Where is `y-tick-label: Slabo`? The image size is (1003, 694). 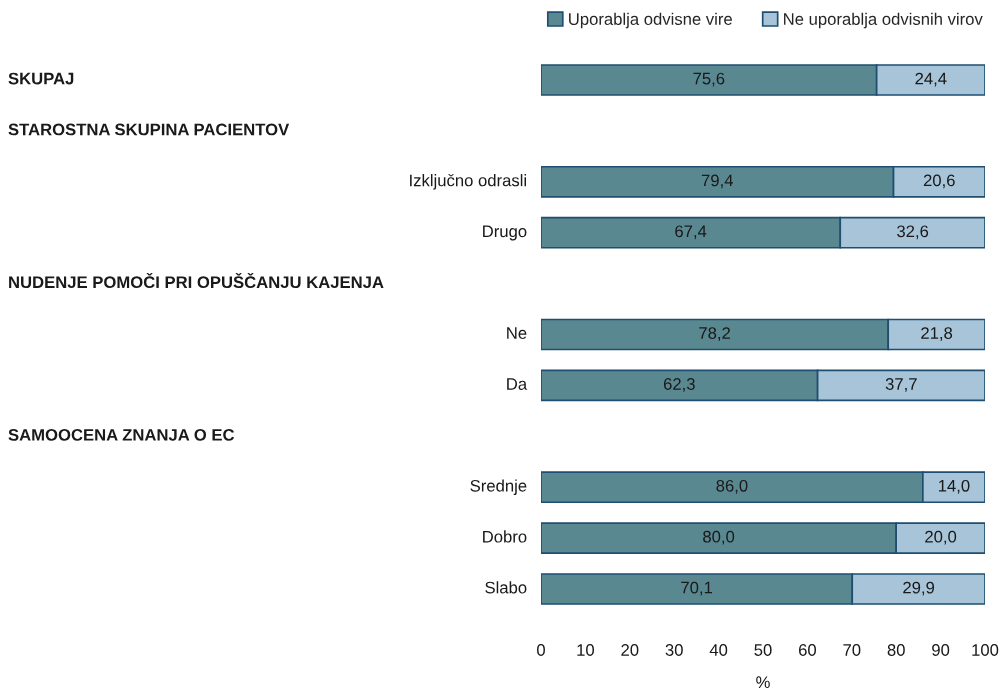
y-tick-label: Slabo is located at coordinates (506, 587).